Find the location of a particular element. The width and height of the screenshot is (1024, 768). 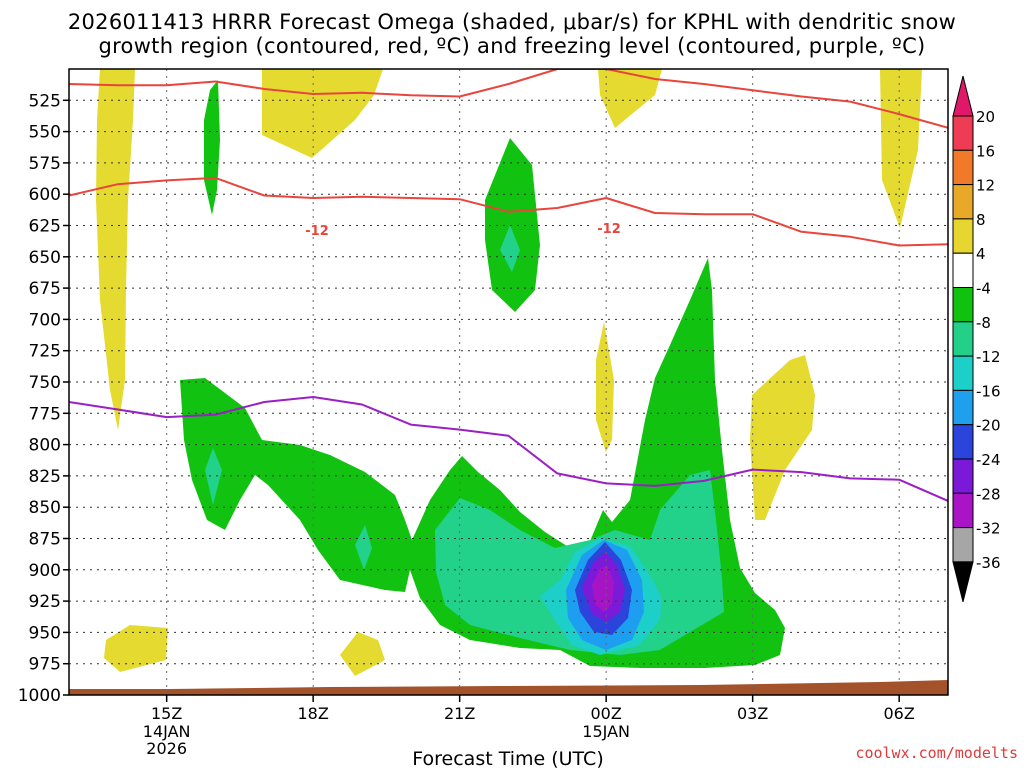

y-tick-label-575: 575 is located at coordinates (45, 164).